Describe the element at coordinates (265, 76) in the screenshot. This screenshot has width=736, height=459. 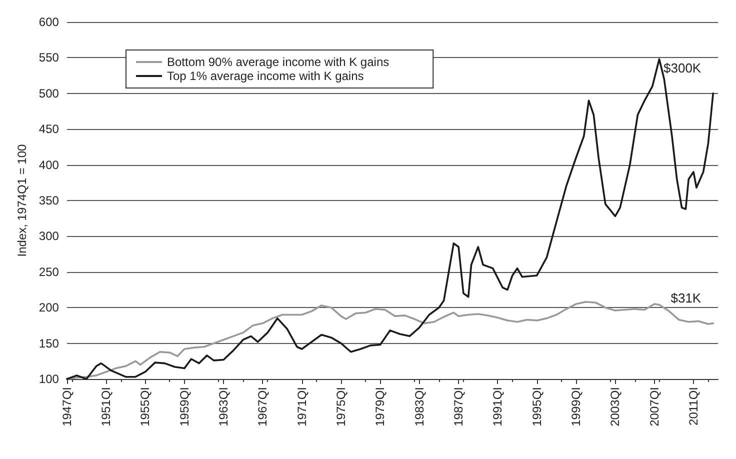
I see `legend-label: Top 1% average income with K gains` at that location.